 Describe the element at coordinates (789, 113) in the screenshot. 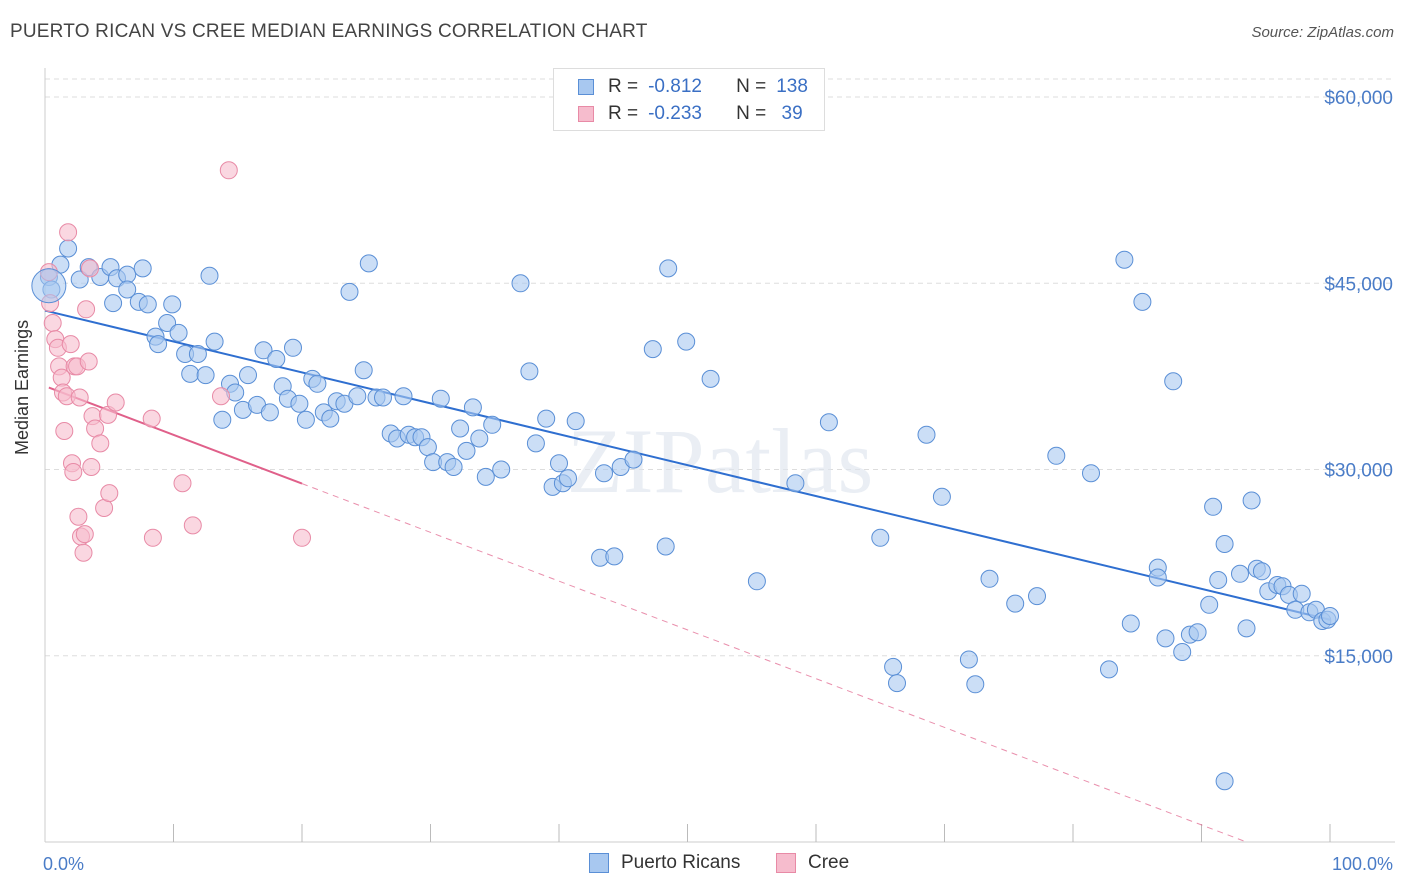

I see `n-value: 39` at that location.